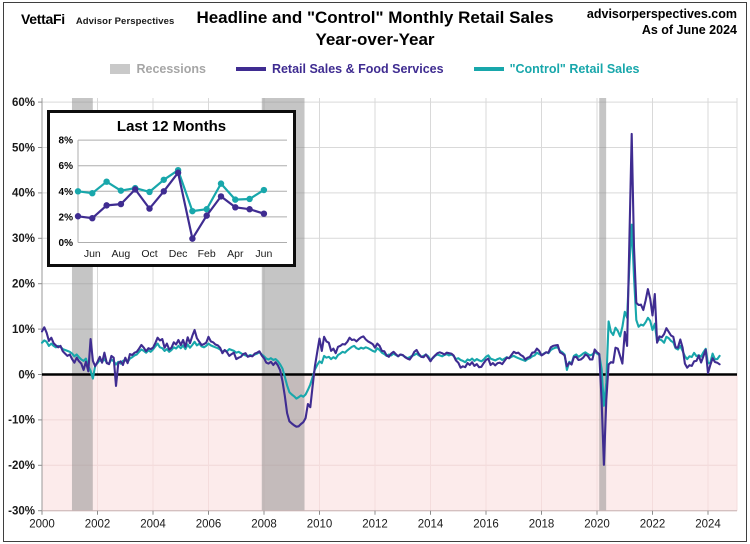  Describe the element at coordinates (320, 525) in the screenshot. I see `svg-text: 2010` at that location.